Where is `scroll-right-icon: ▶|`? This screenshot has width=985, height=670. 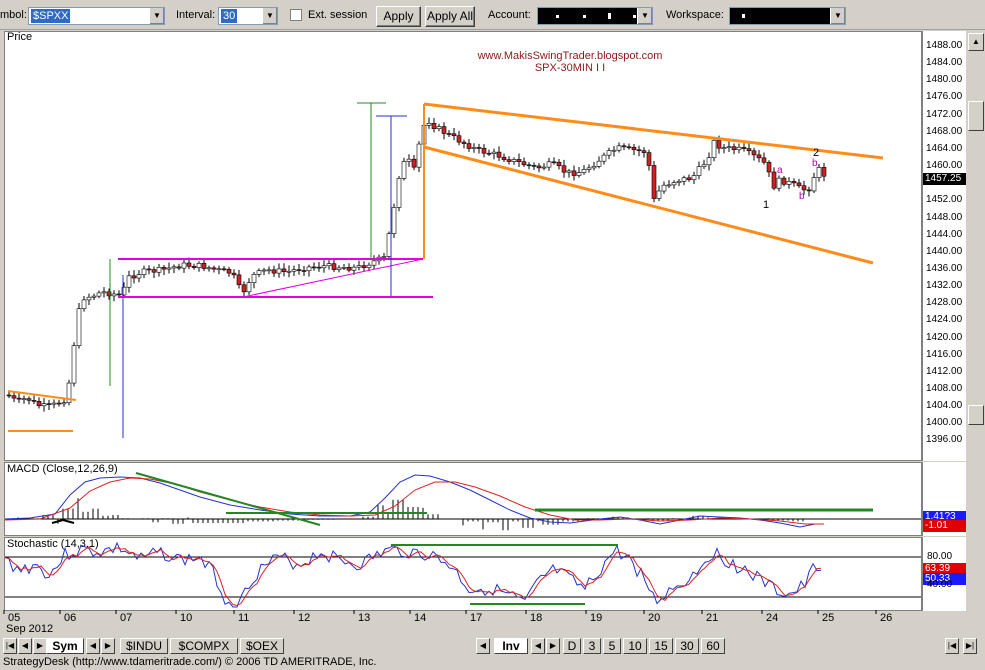 scroll-right-icon: ▶| is located at coordinates (970, 646).